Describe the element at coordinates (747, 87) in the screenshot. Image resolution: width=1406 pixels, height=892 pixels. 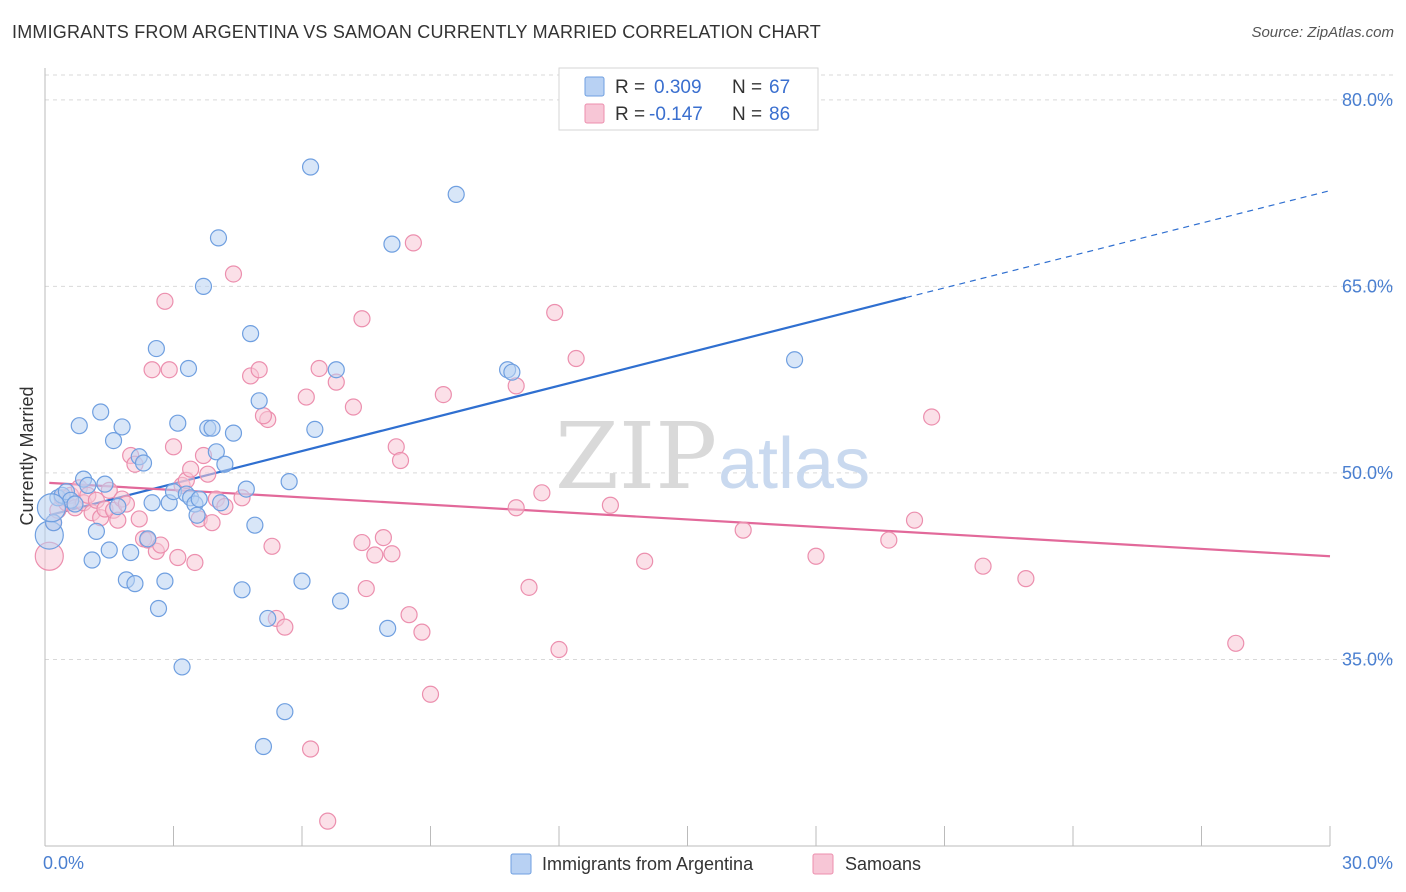
I see `legend-n-label-1: N =` at that location.